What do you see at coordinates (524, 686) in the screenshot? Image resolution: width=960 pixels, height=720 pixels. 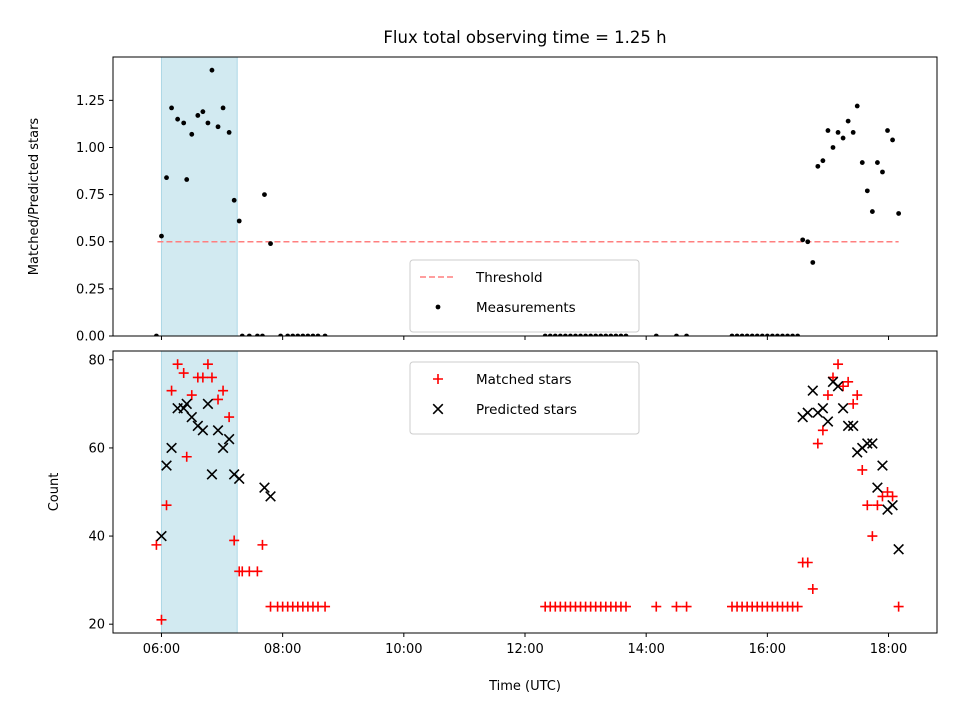 I see `x-axis-label: Time (UTC)` at bounding box center [524, 686].